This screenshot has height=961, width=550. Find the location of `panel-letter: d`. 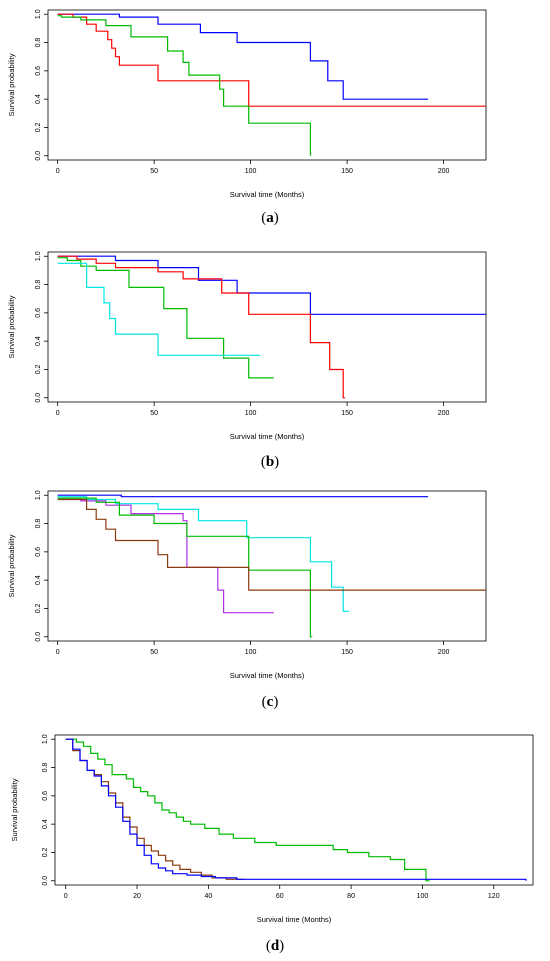

panel-letter: d is located at coordinates (275, 946).